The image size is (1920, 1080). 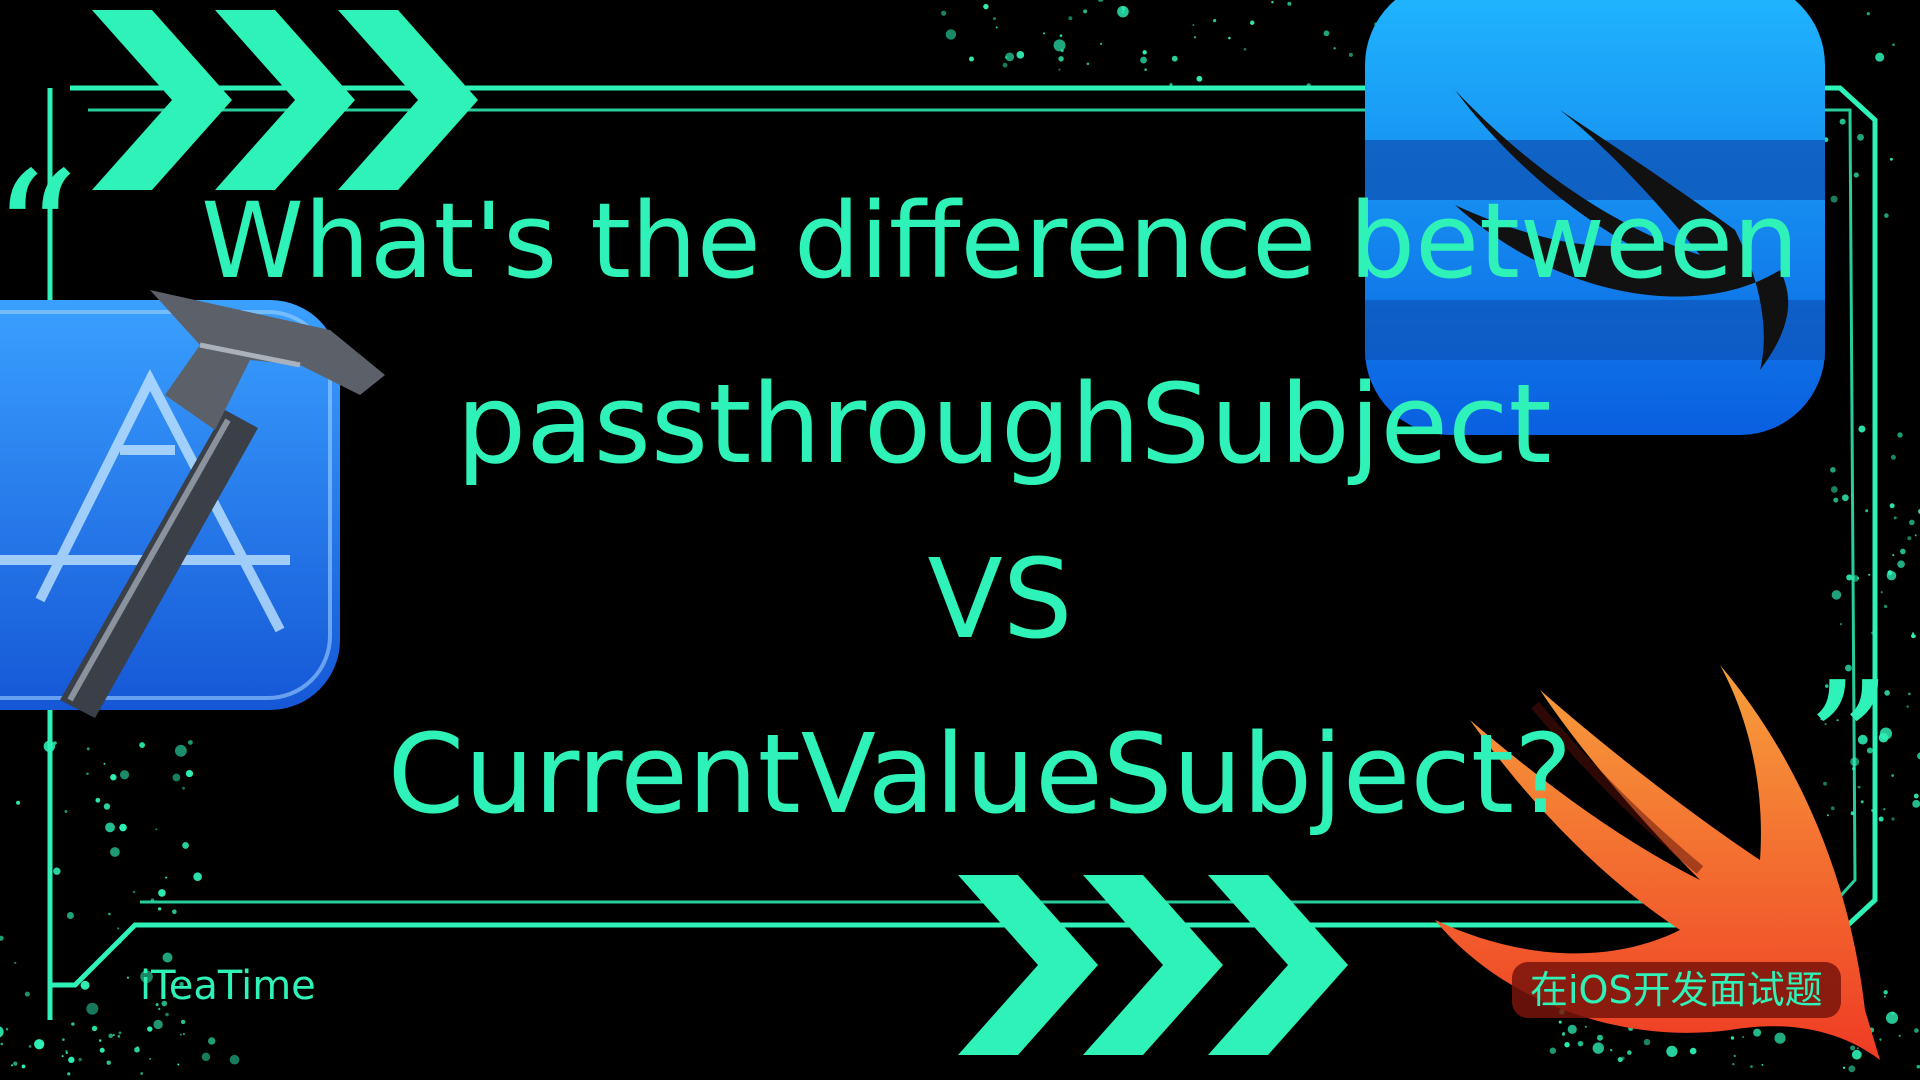 I want to click on topic-tag: 在iOS开发面试题, so click(x=1676, y=990).